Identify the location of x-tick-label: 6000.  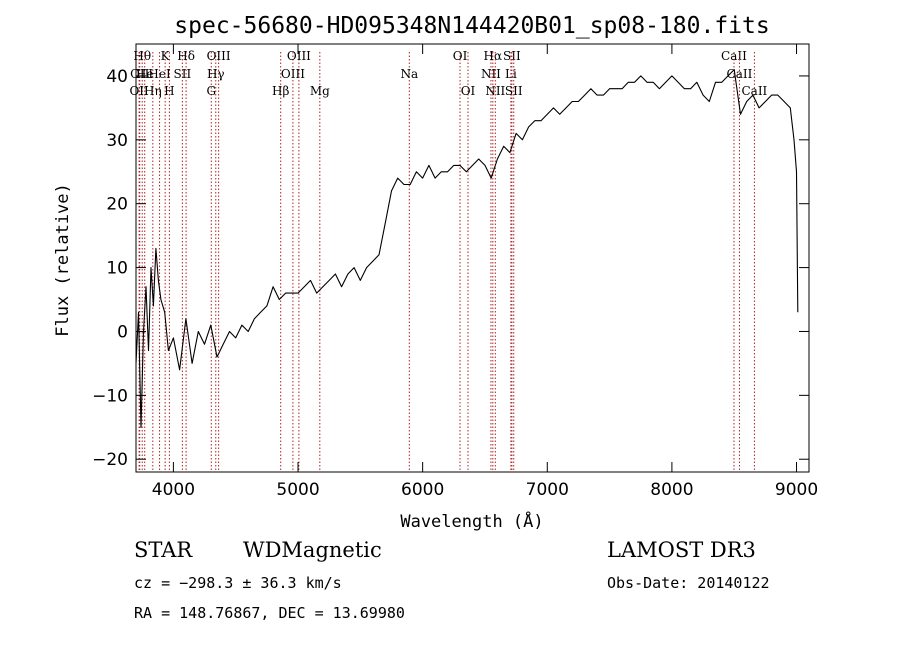
(422, 490).